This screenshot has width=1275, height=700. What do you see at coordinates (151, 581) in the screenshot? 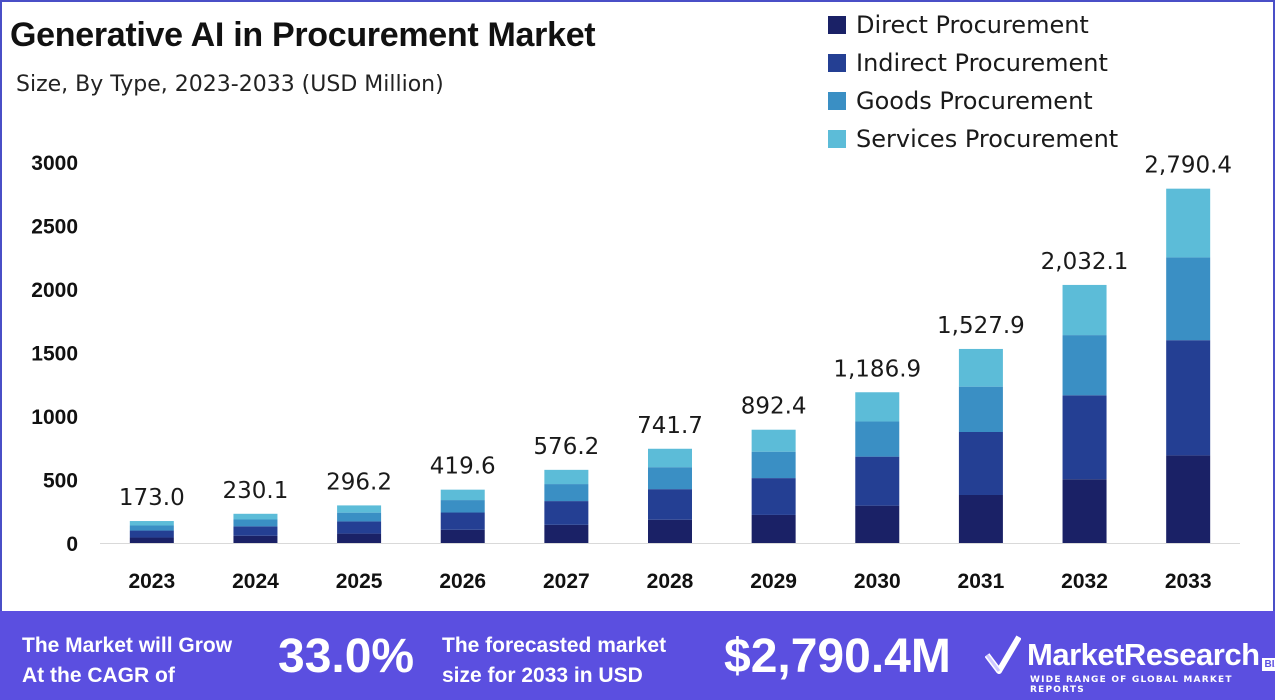
I see `x-tick-label: 2023` at bounding box center [151, 581].